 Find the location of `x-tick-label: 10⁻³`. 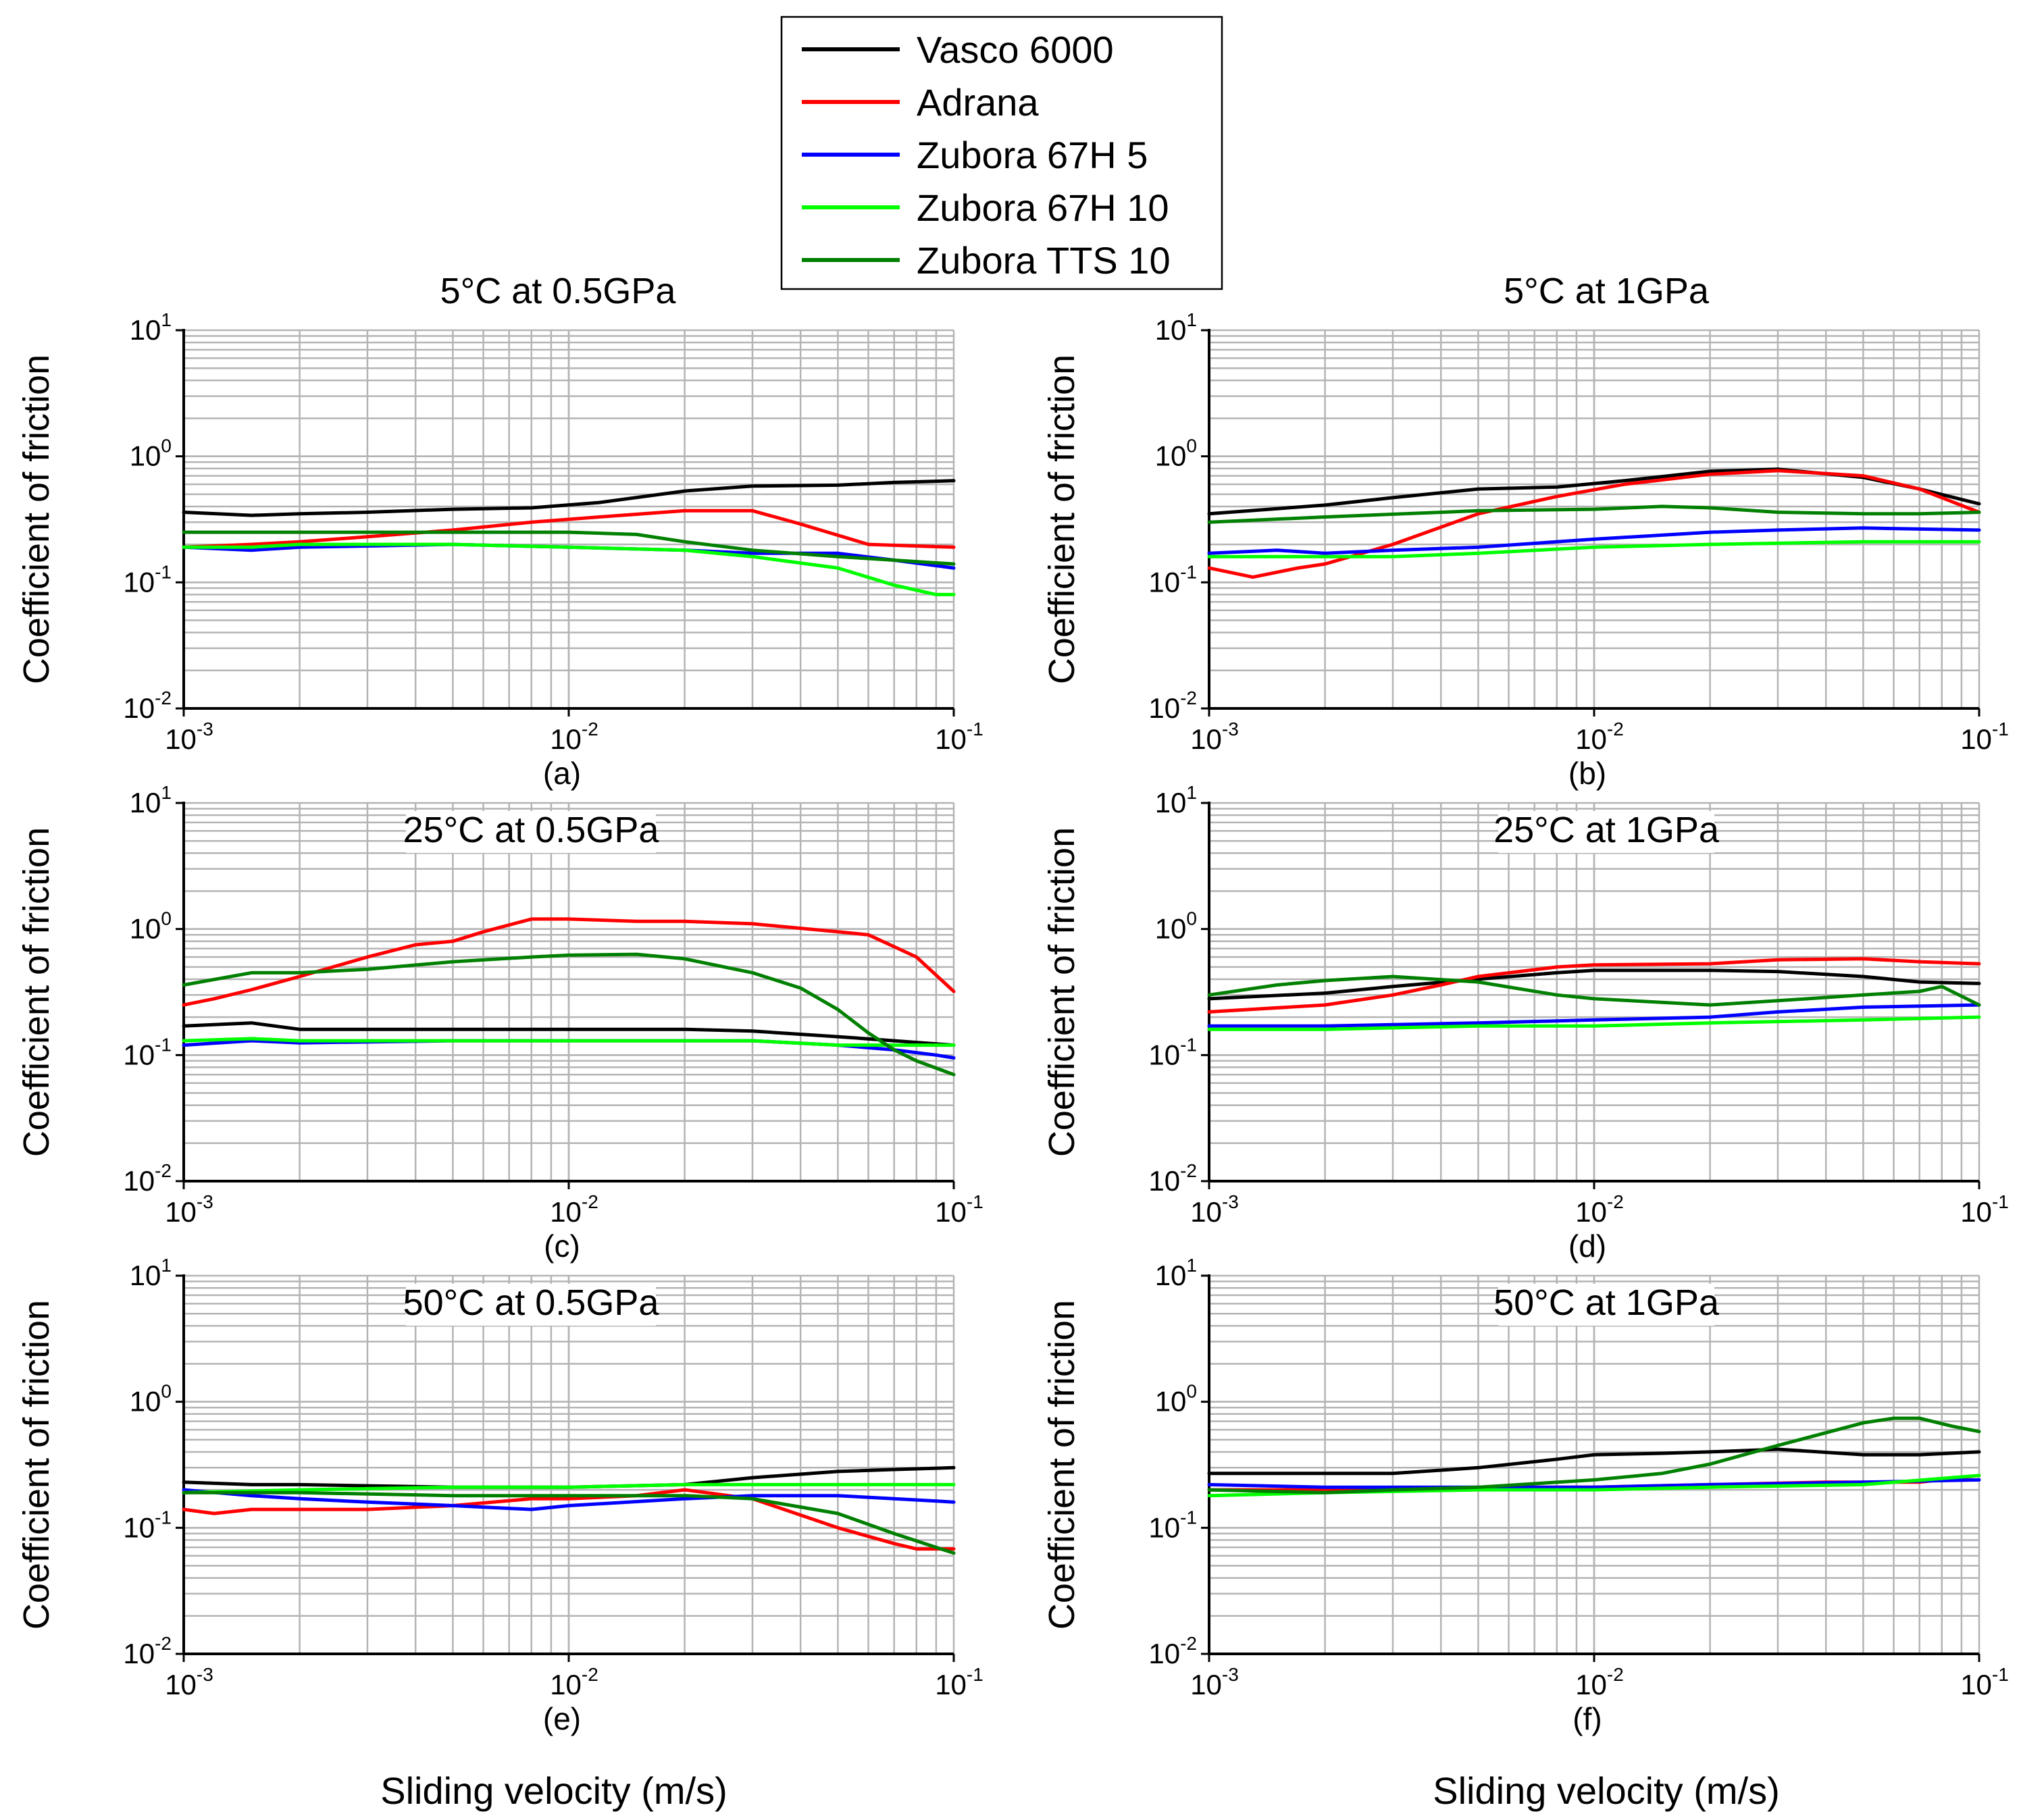

x-tick-label: 10⁻³ is located at coordinates (189, 1682).